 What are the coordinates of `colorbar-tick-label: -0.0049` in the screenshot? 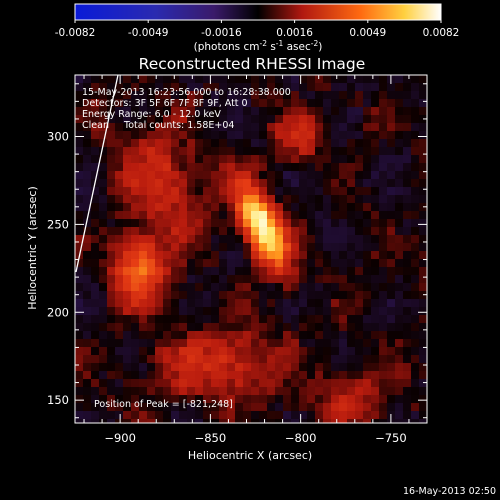 It's located at (148, 33).